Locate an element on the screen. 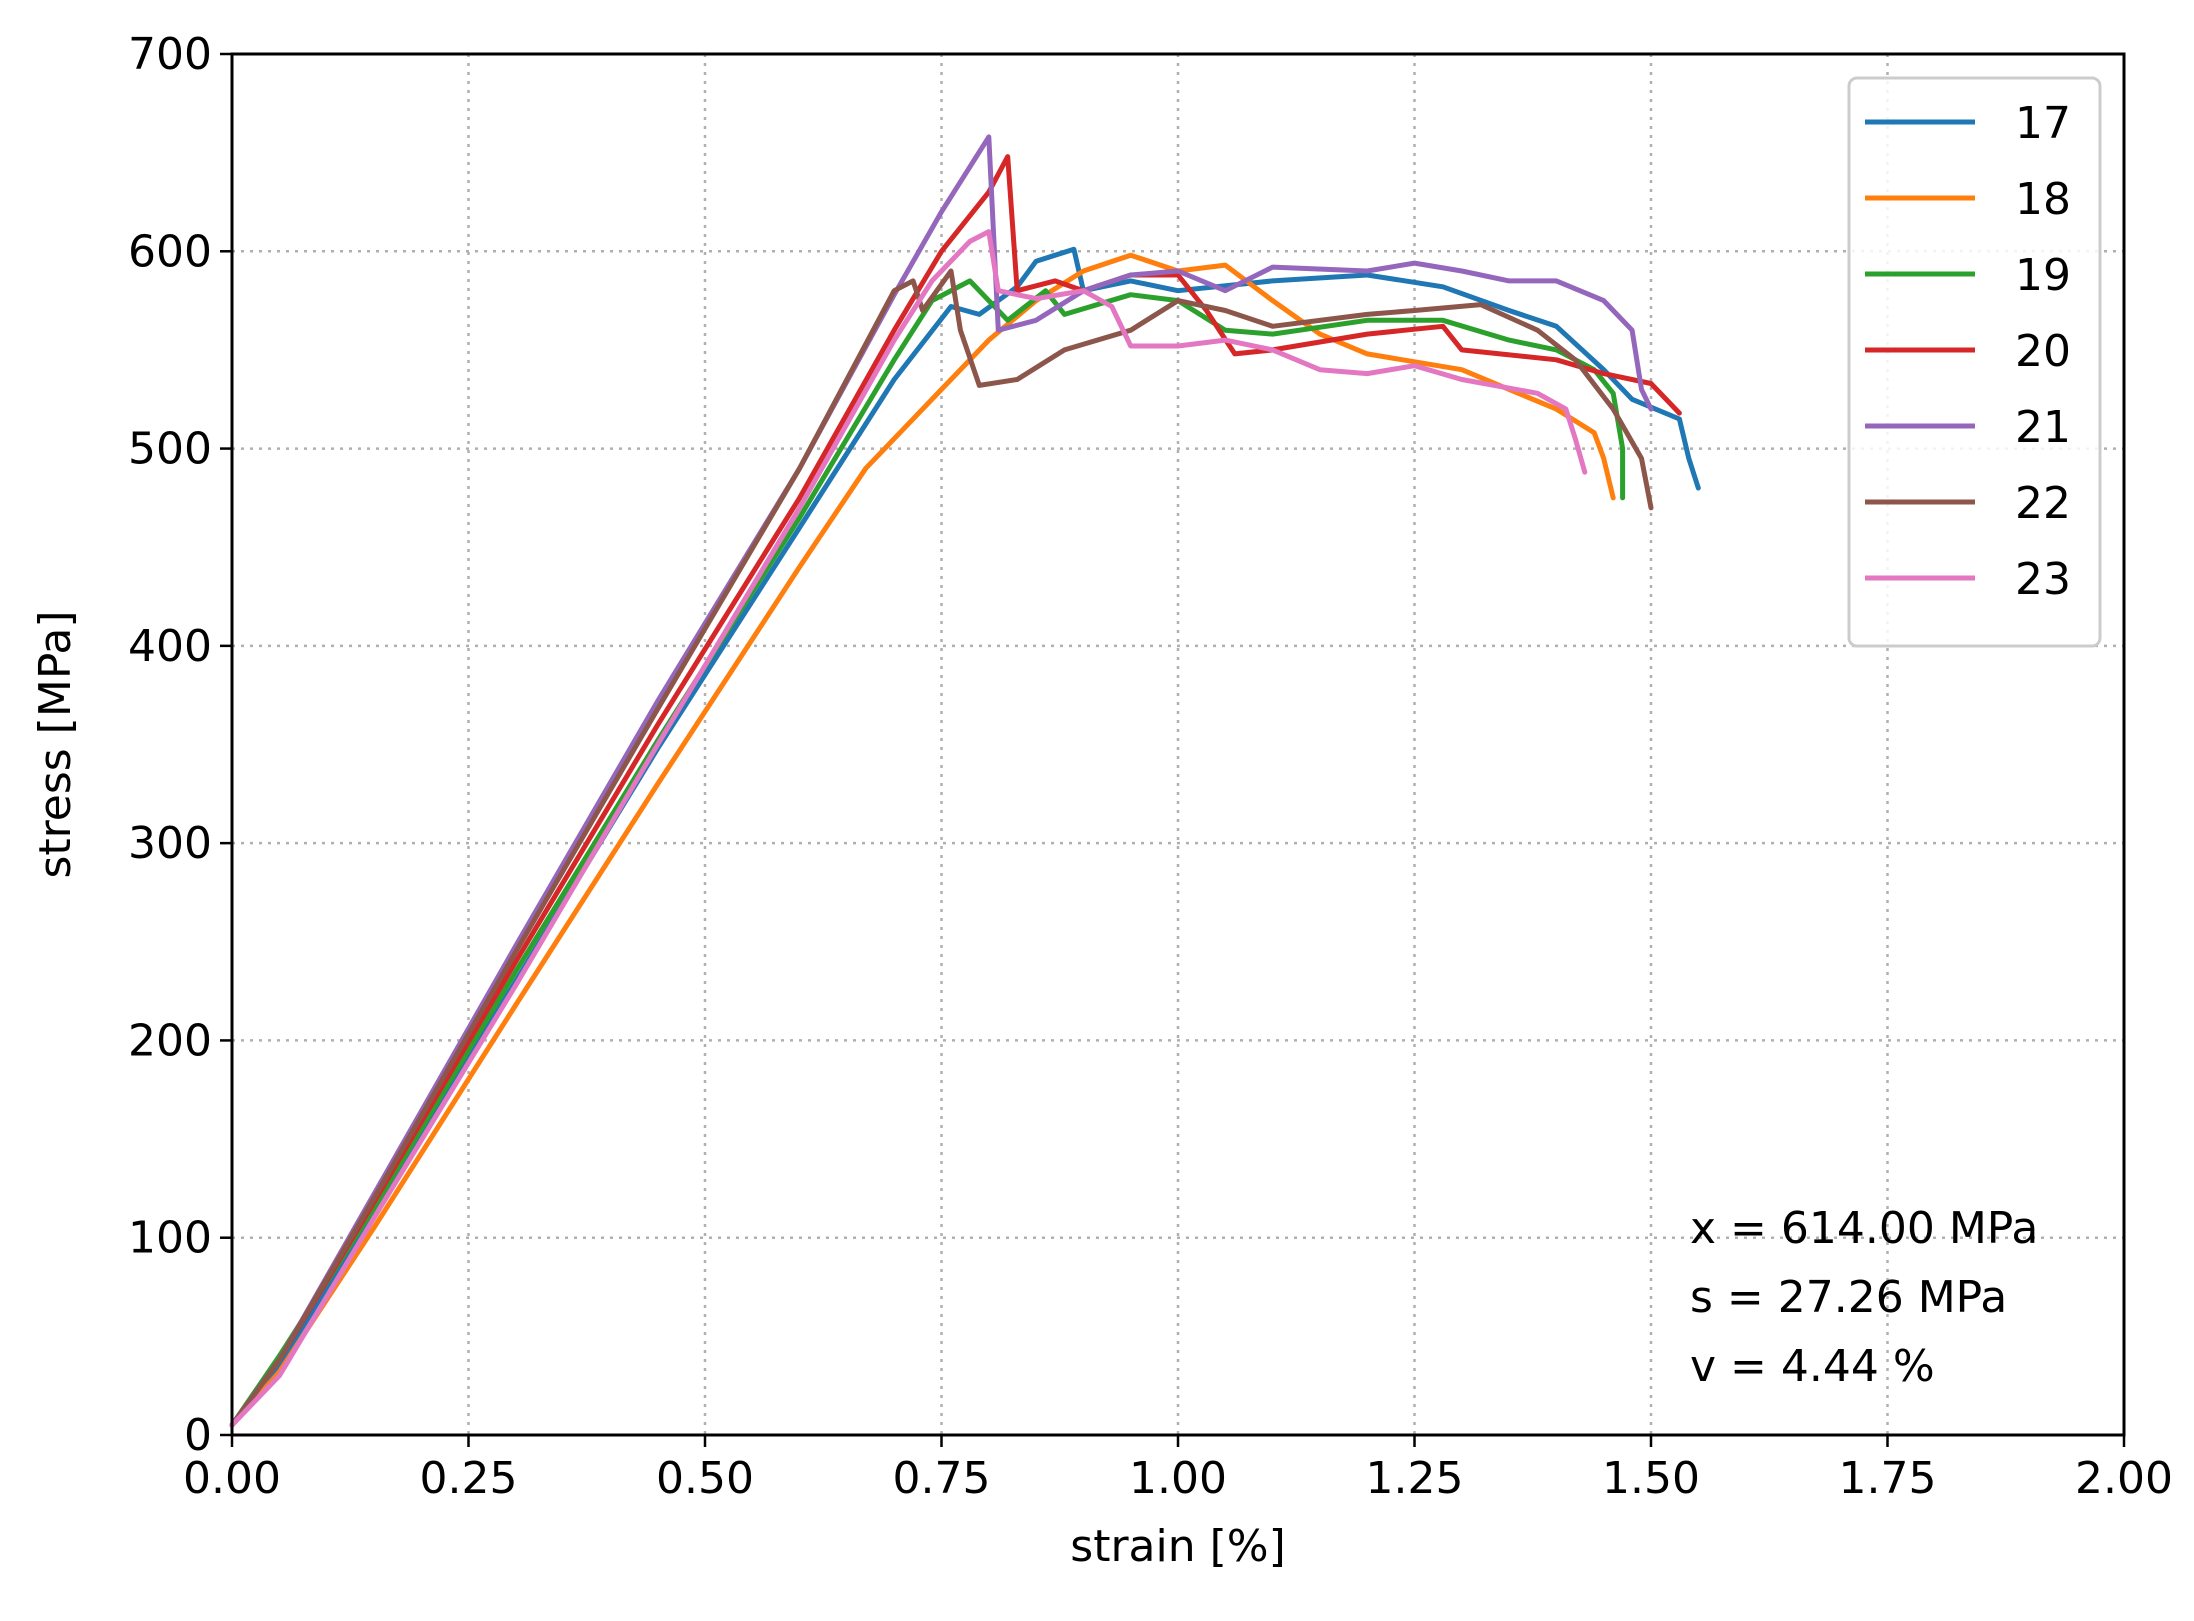  stat-mean: x = 614.00 MPa is located at coordinates (1864, 1228).